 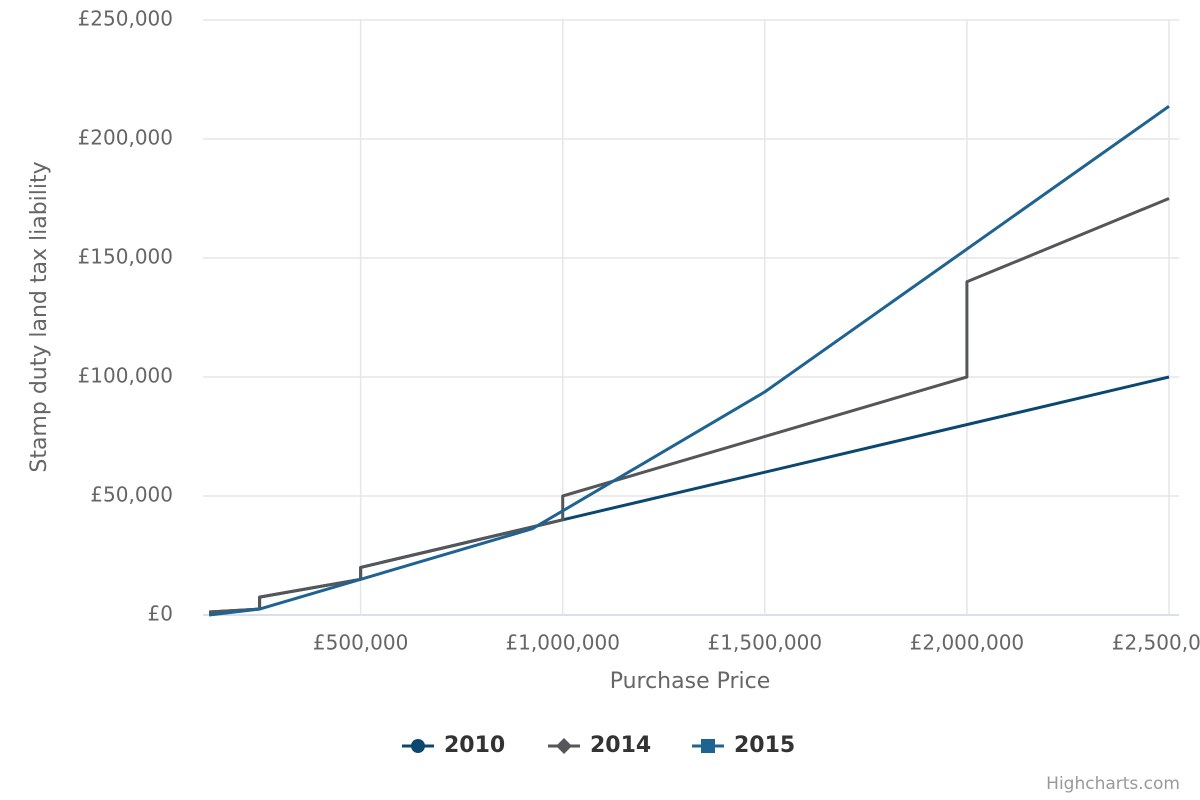 I want to click on x-tick-label: £1,000,000, so click(x=562, y=643).